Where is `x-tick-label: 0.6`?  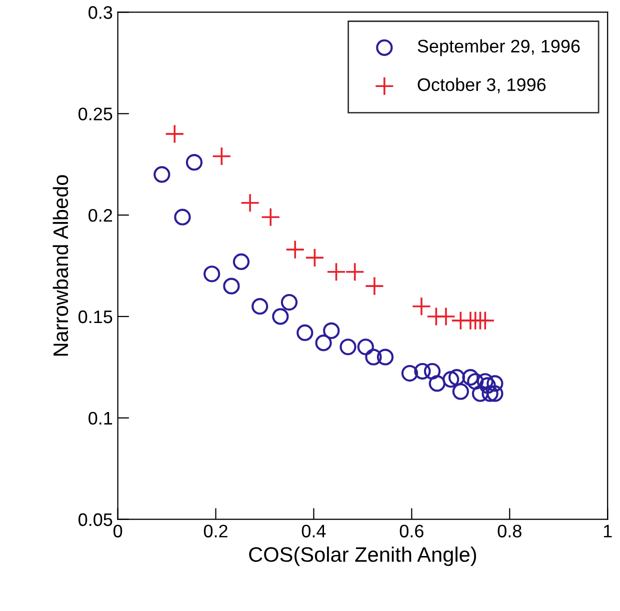
x-tick-label: 0.6 is located at coordinates (412, 531).